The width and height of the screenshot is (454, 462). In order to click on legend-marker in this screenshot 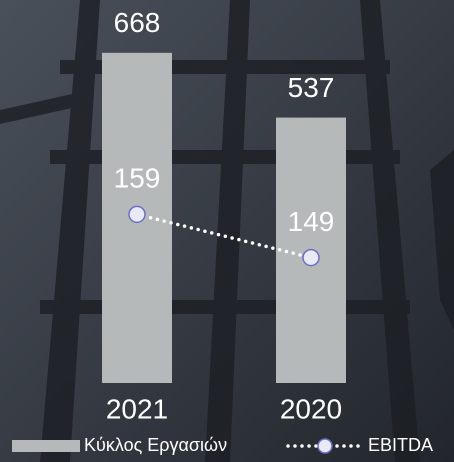, I will do `click(325, 446)`.